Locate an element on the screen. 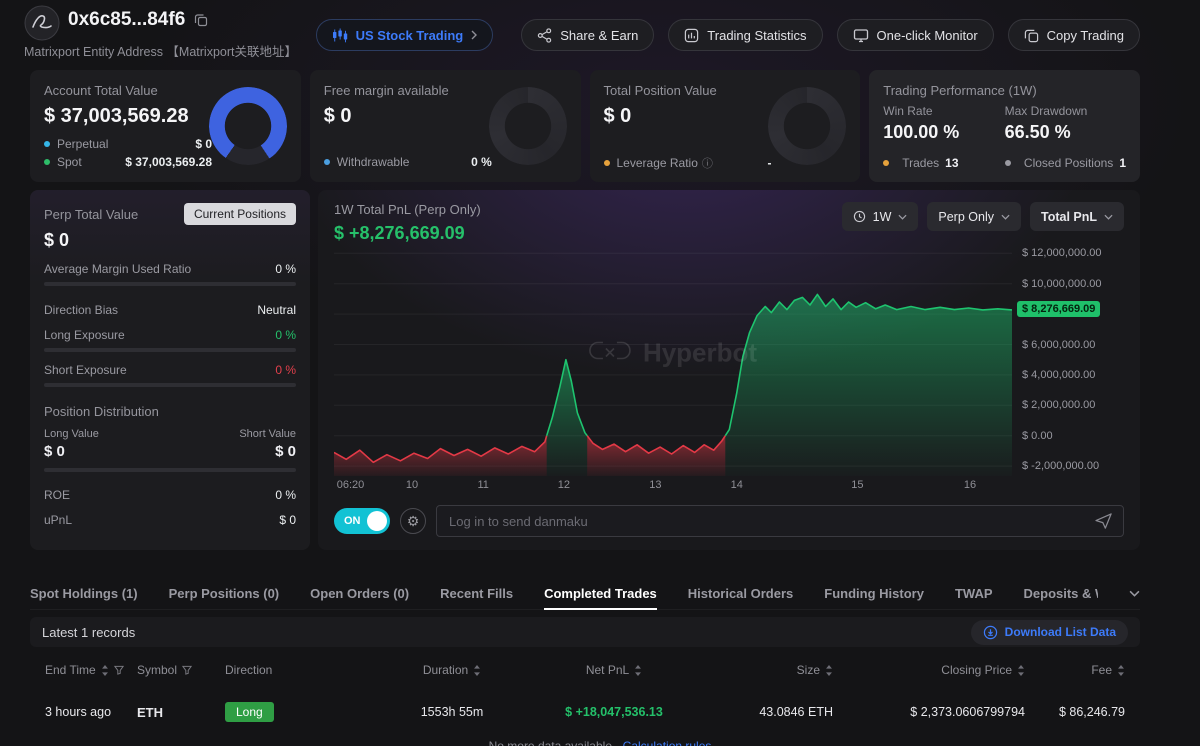 This screenshot has height=746, width=1200. download-list-button: Download List Data is located at coordinates (1049, 632).